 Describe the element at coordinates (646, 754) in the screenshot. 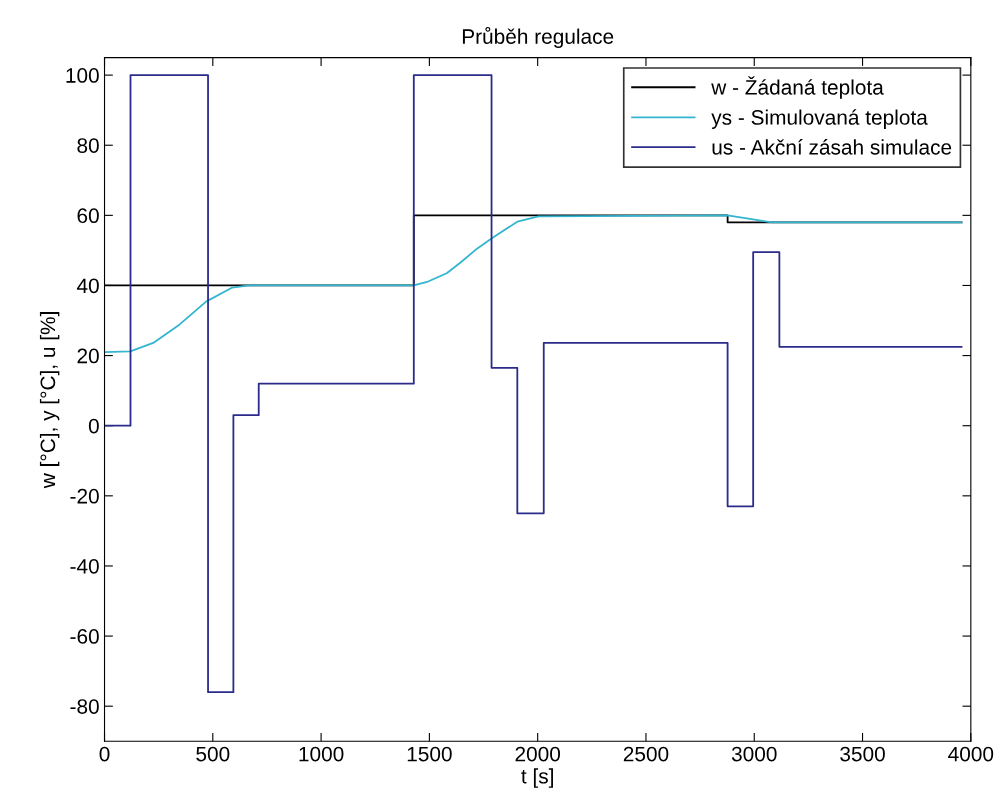

I see `x-tick-label: 2500` at that location.